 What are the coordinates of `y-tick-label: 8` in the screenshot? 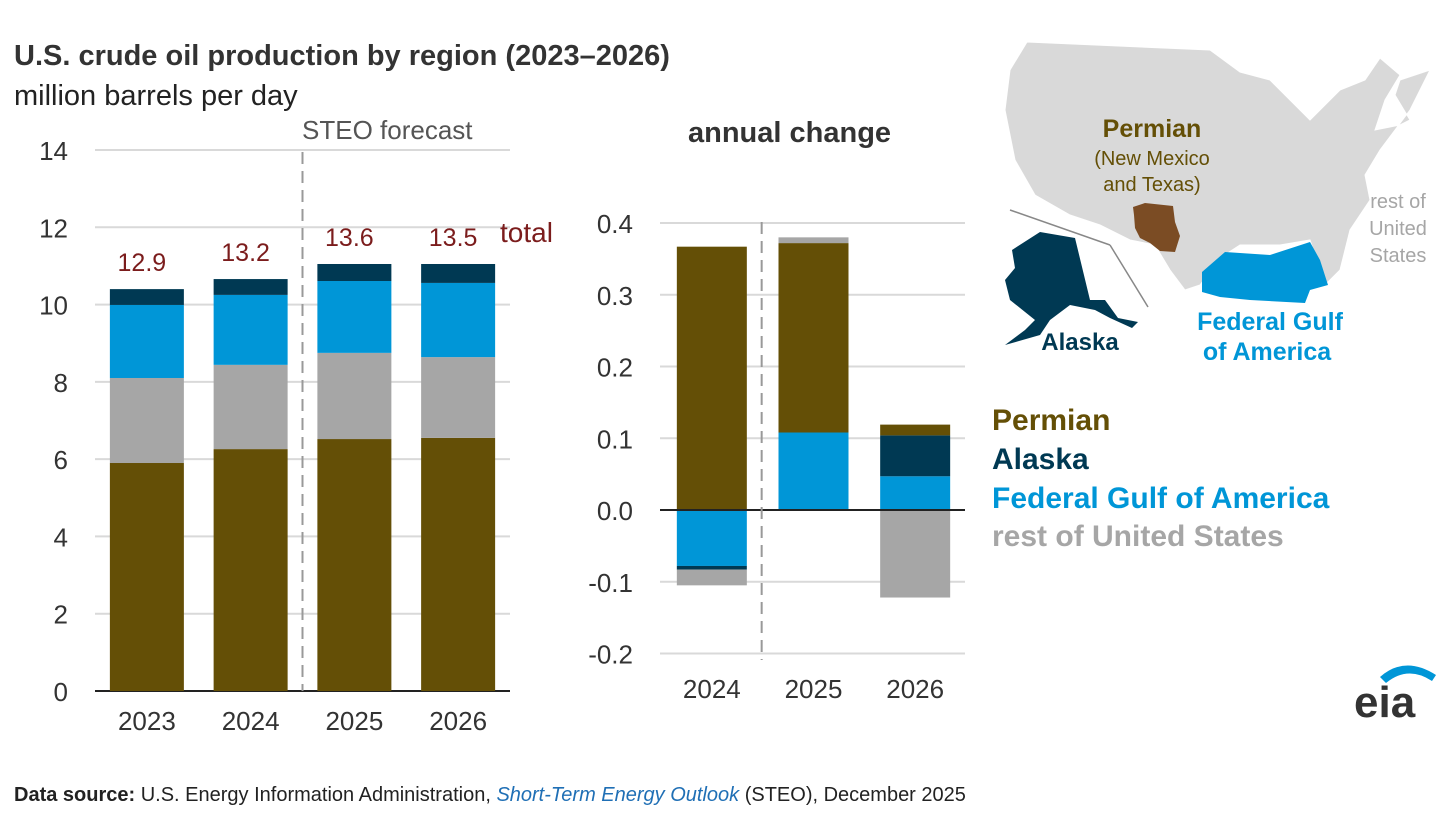 It's located at (61, 383).